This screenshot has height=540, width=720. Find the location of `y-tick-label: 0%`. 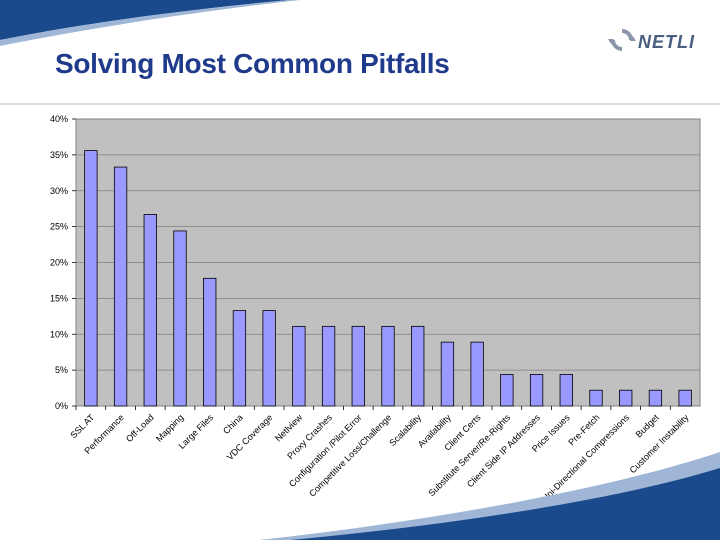

y-tick-label: 0% is located at coordinates (61, 406).